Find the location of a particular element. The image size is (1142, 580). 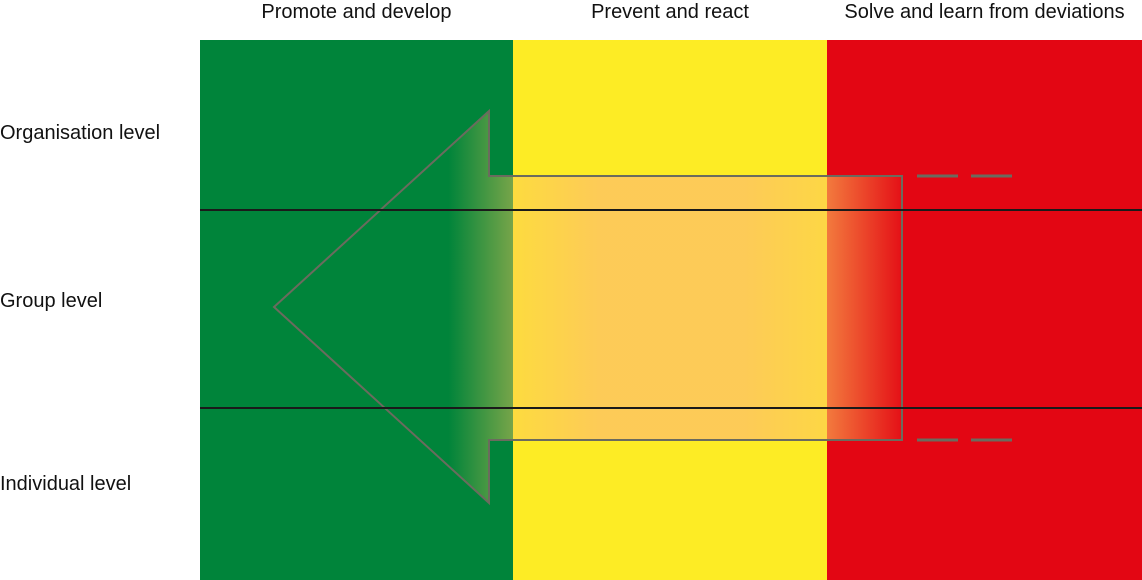

row-label-organisation: Organisation level is located at coordinates (80, 133).